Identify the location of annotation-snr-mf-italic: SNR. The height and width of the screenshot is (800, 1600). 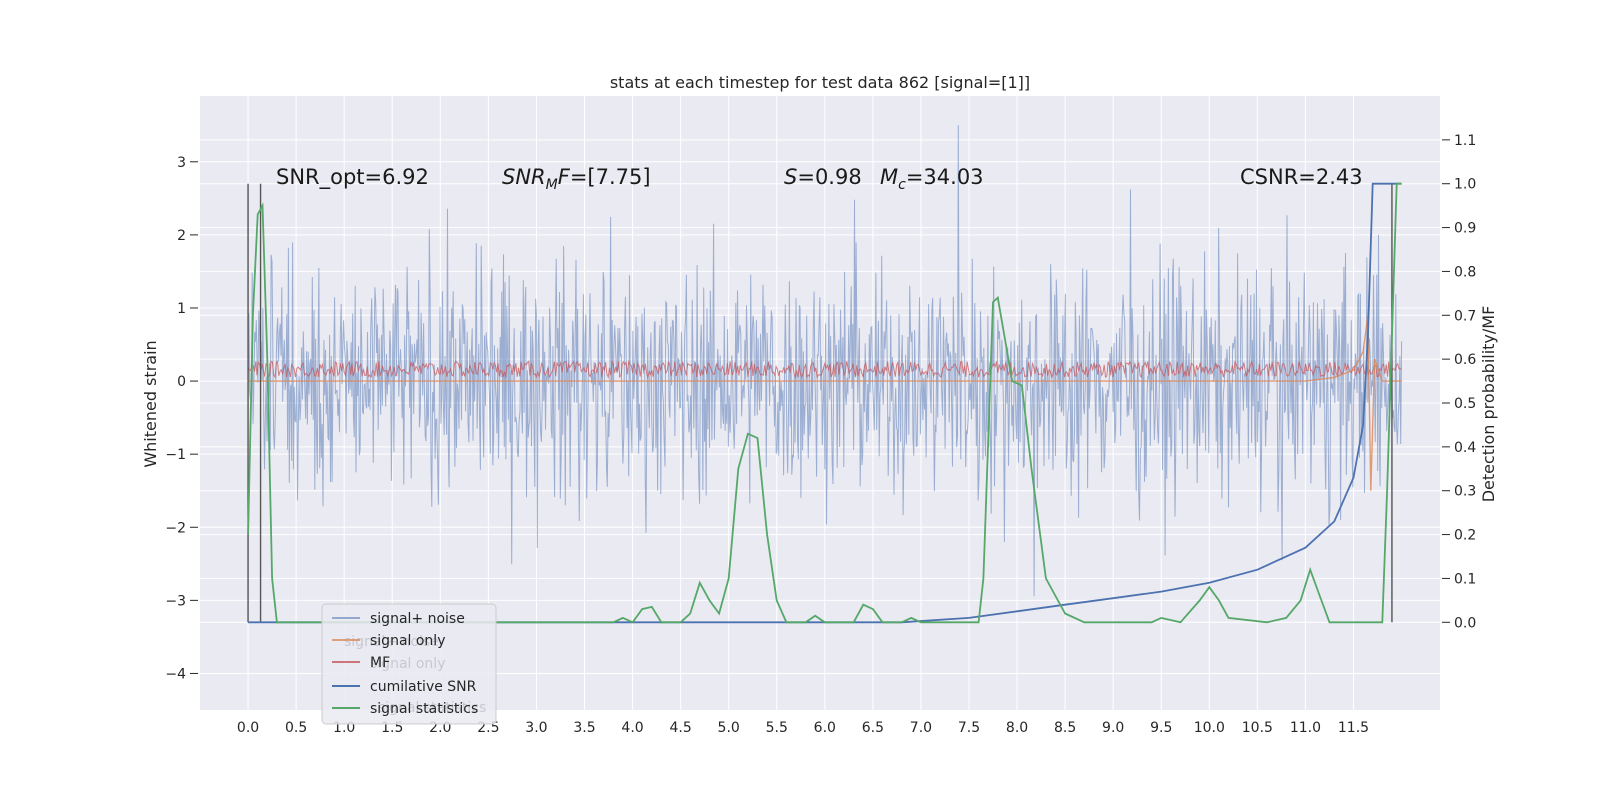
(524, 177).